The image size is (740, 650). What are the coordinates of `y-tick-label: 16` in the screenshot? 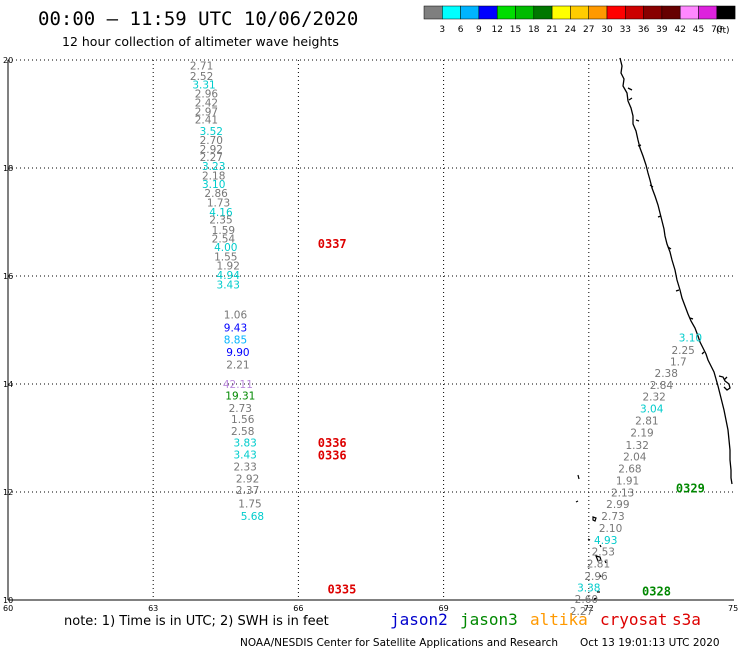 It's located at (8, 276).